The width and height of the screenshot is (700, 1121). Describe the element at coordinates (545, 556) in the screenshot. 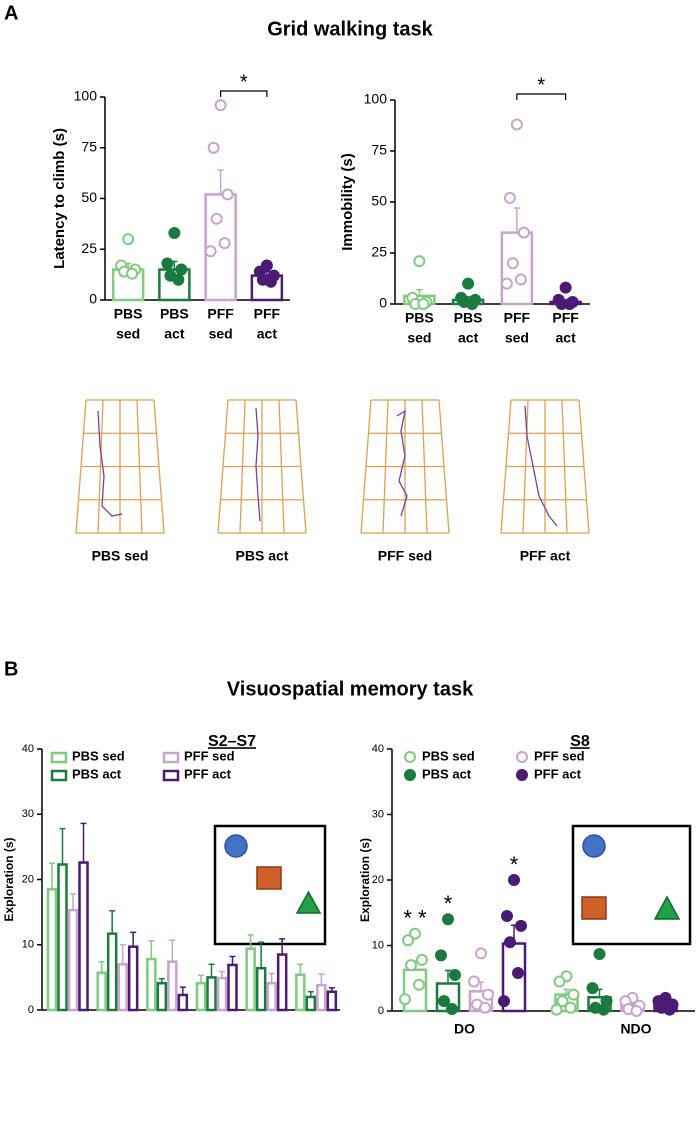

I see `trace-label: PFF act` at that location.